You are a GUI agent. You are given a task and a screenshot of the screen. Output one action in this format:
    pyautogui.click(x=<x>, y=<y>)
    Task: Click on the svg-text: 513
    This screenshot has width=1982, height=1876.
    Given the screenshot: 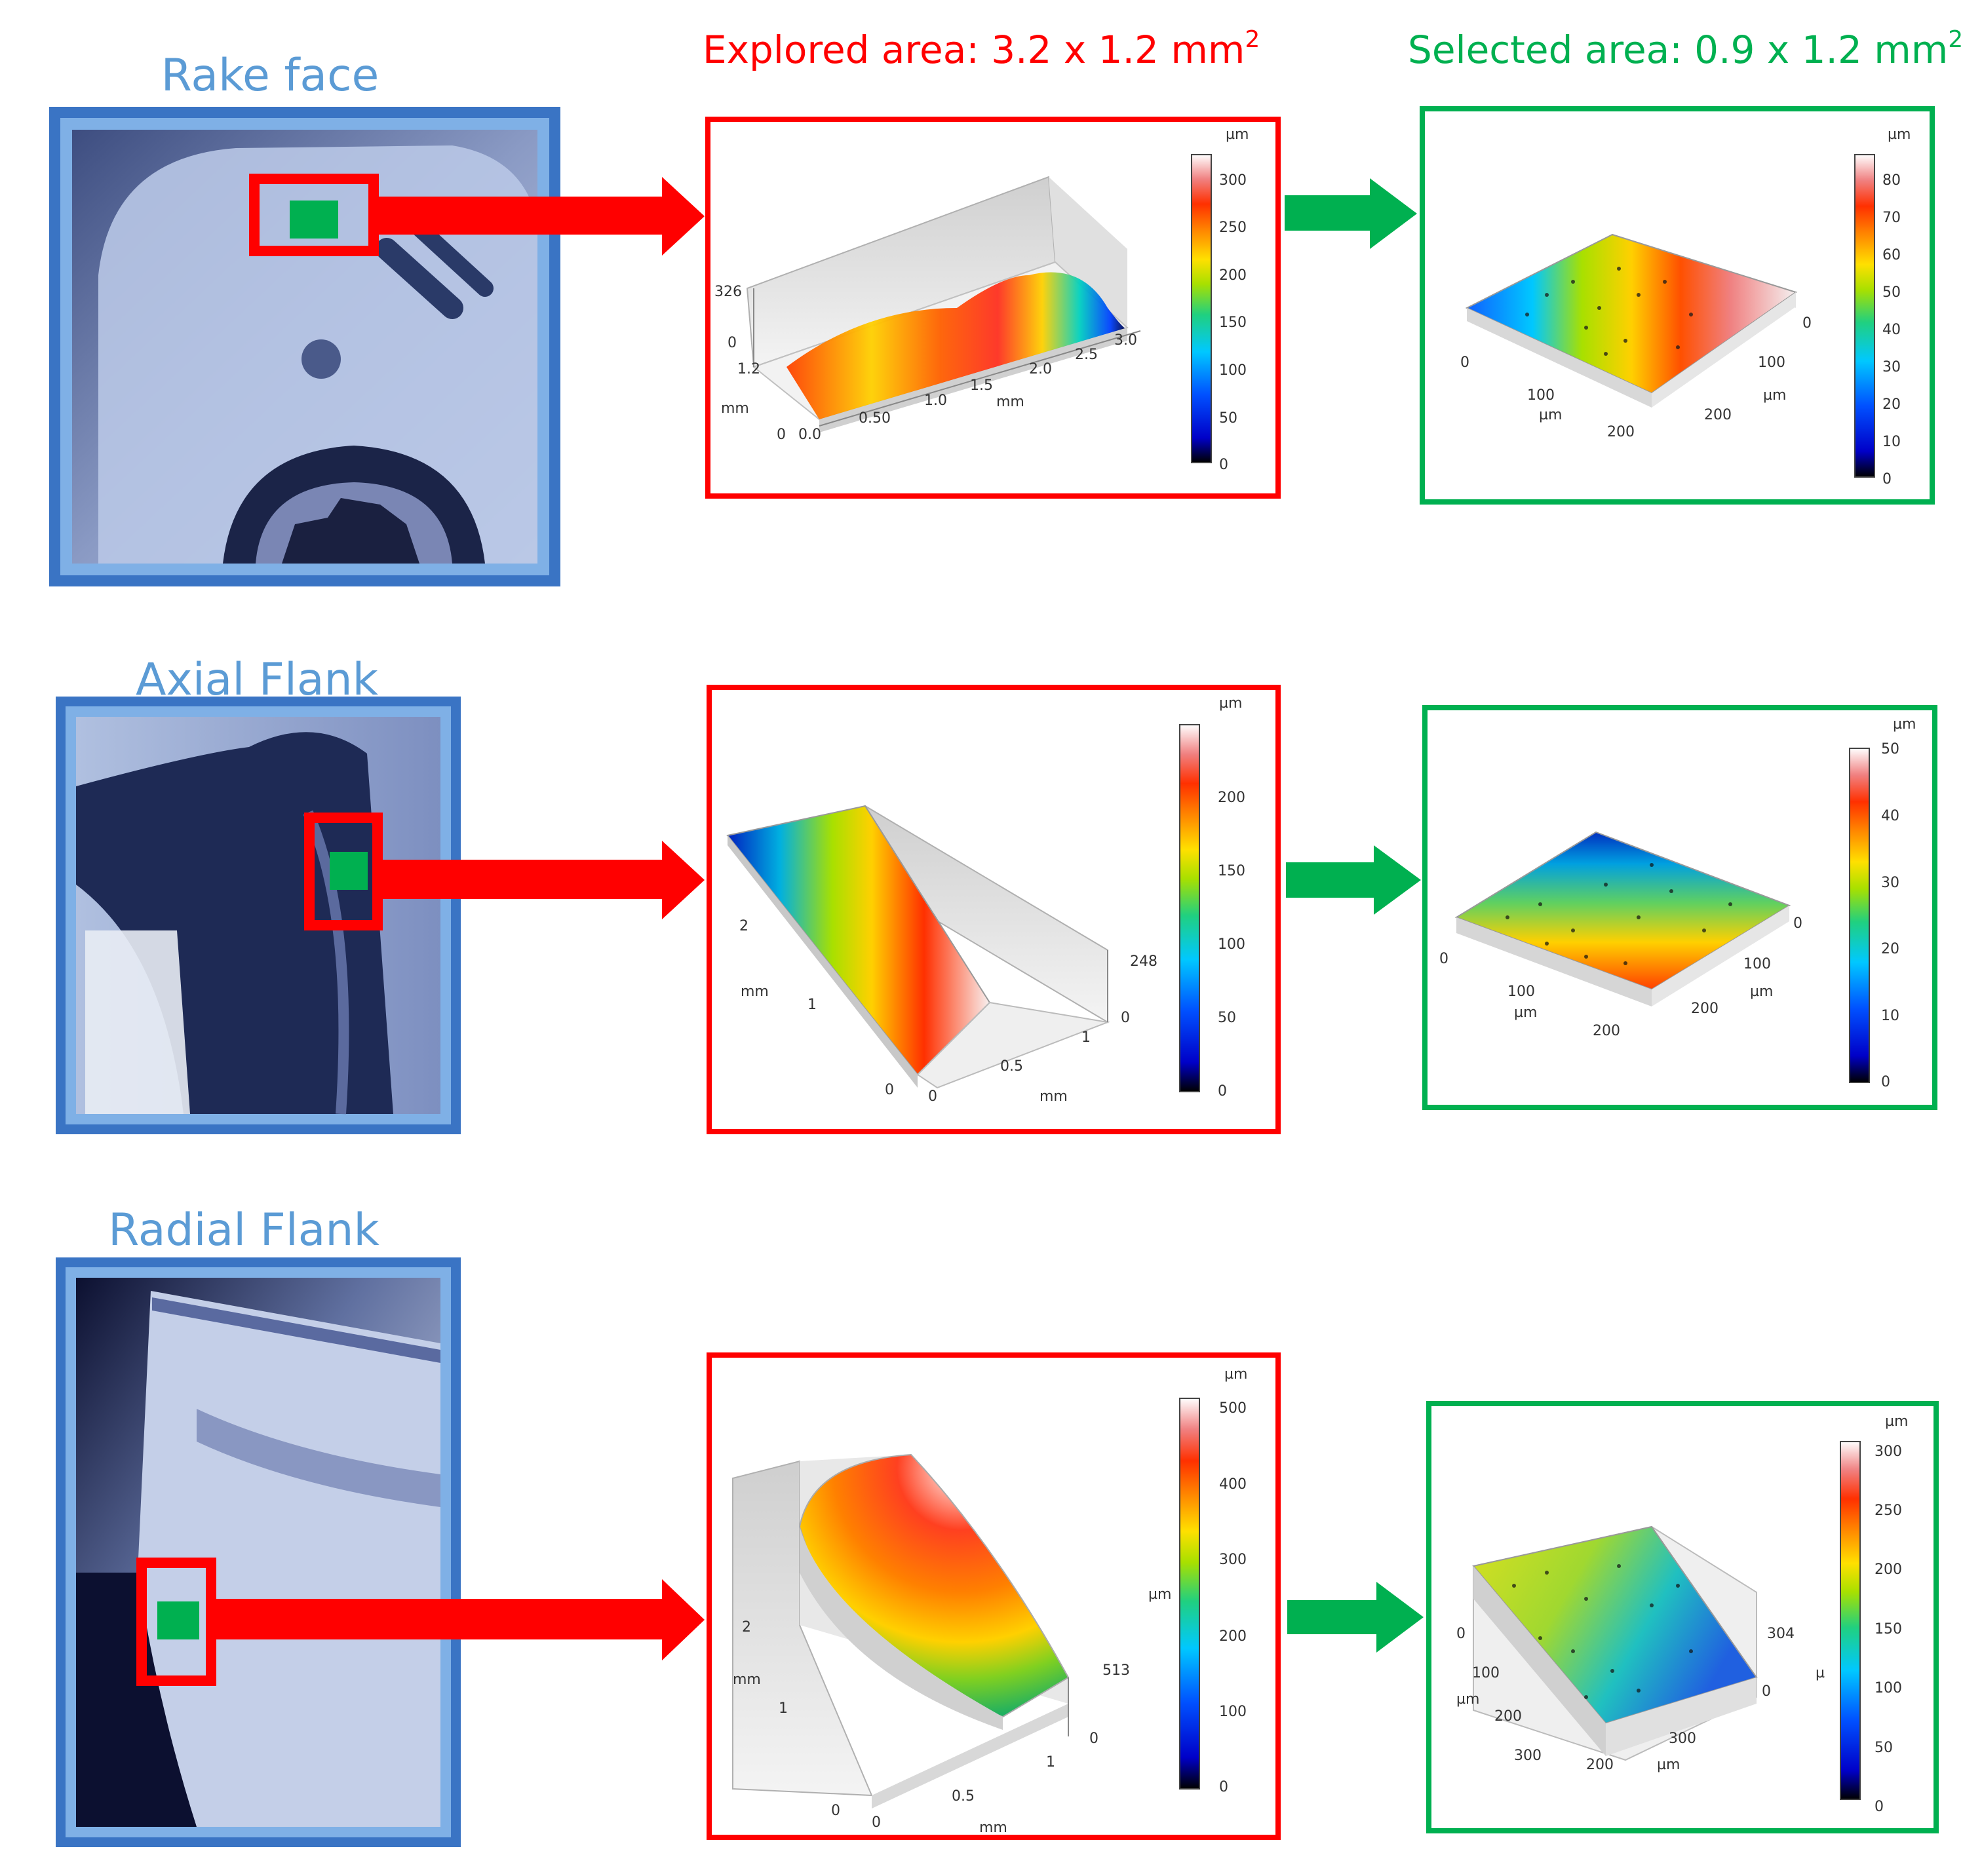 What is the action you would take?
    pyautogui.click(x=1116, y=1670)
    